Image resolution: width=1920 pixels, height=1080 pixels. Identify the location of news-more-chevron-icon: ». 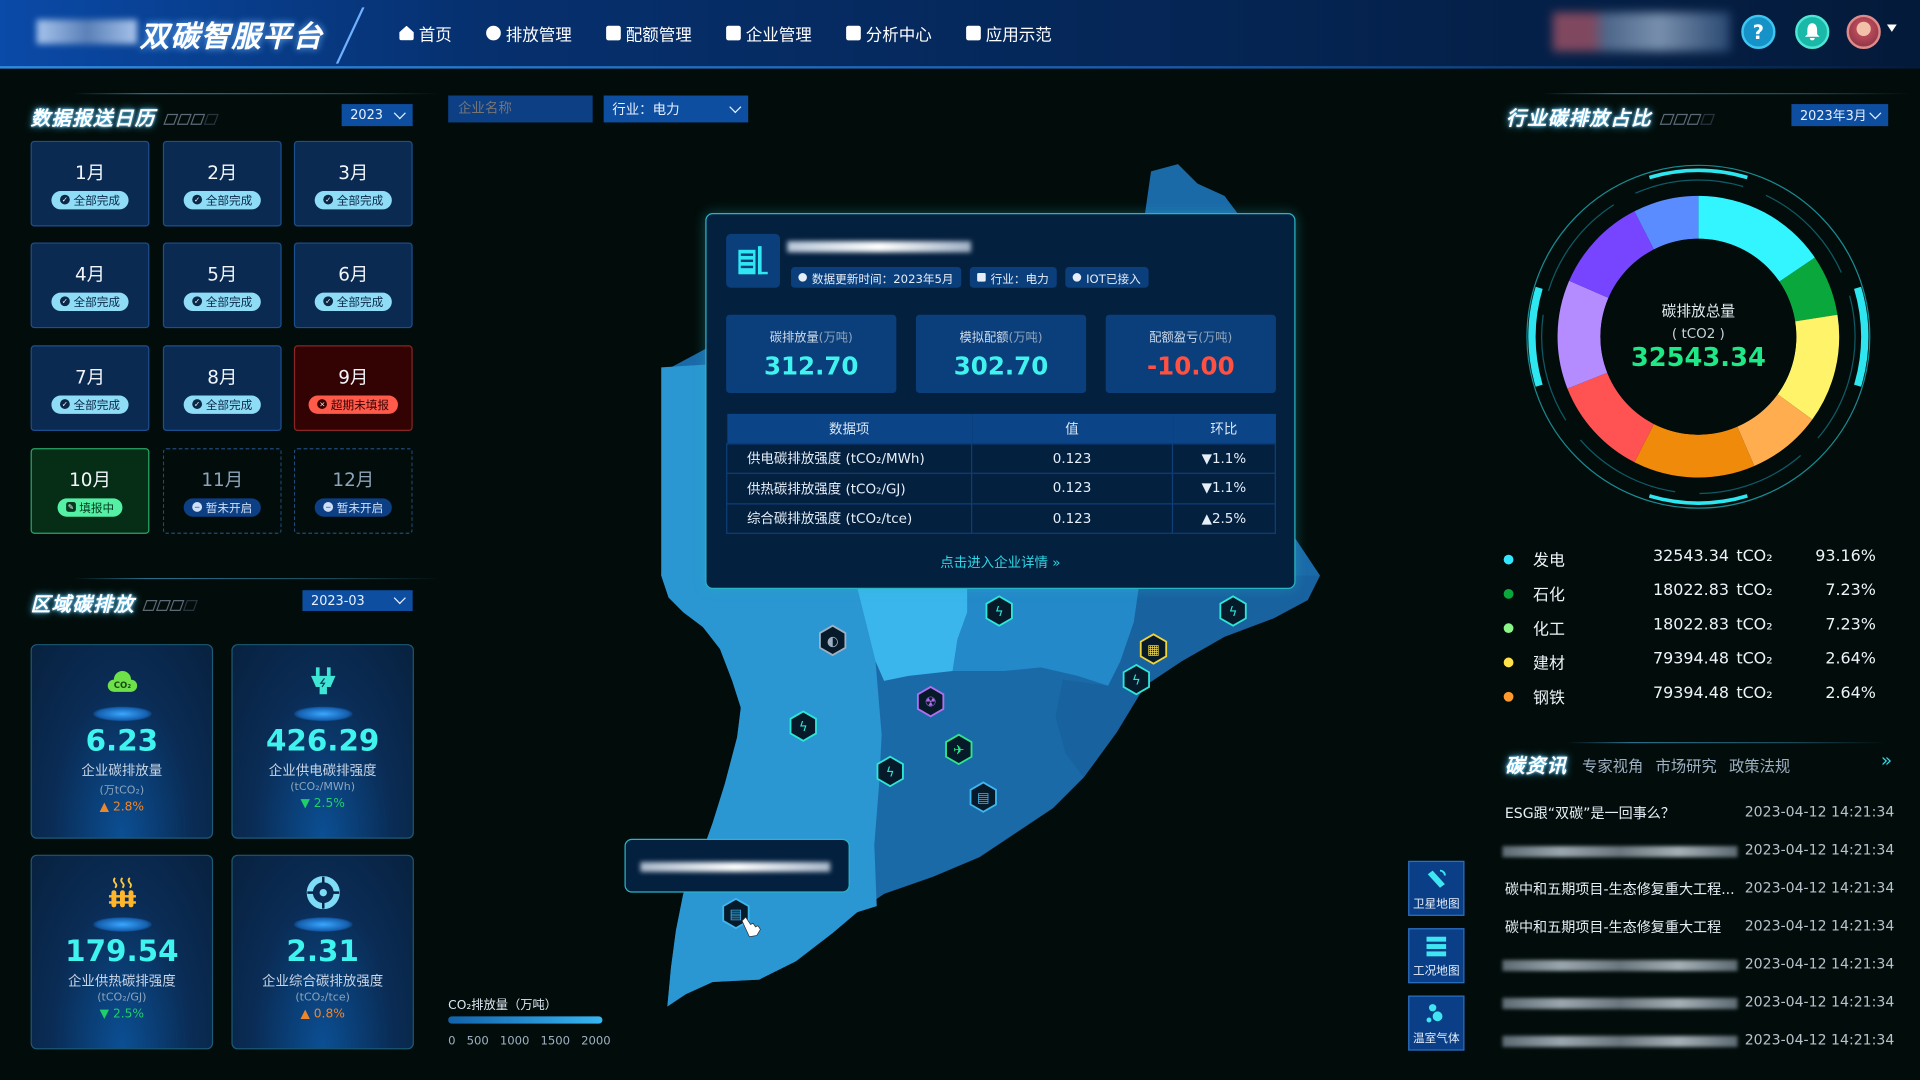
(1886, 760).